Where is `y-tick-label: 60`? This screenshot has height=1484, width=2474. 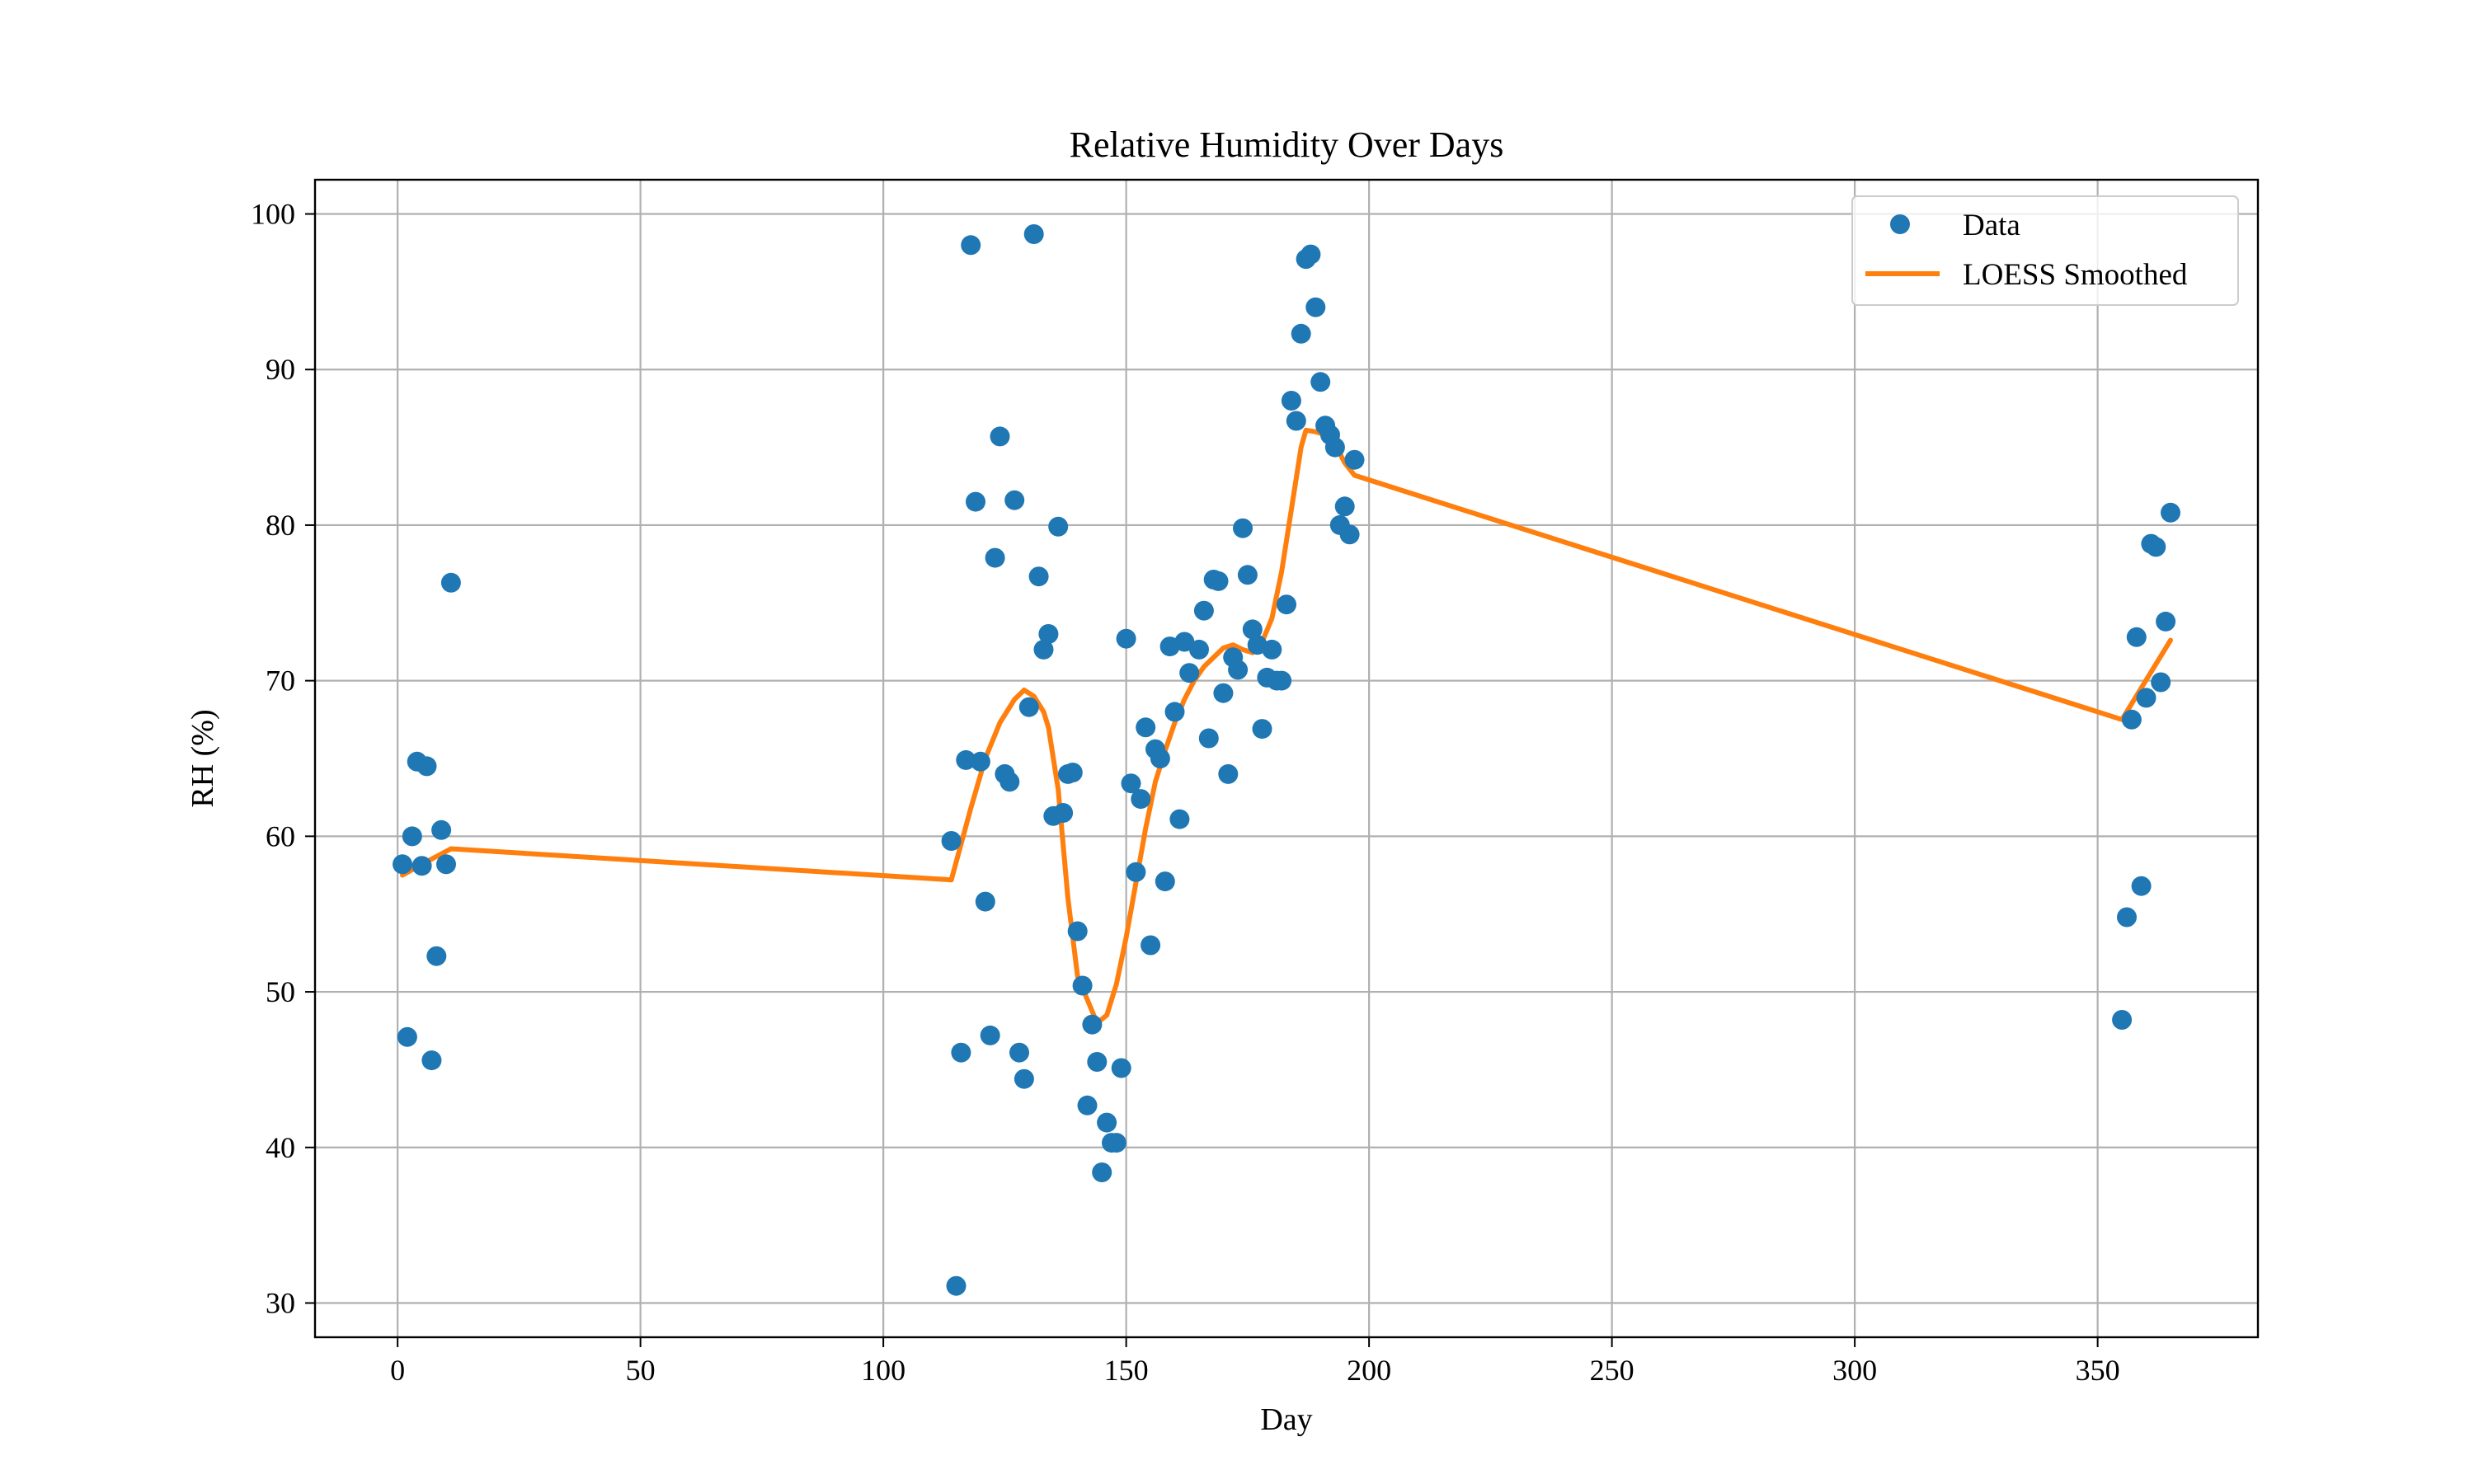 y-tick-label: 60 is located at coordinates (280, 835).